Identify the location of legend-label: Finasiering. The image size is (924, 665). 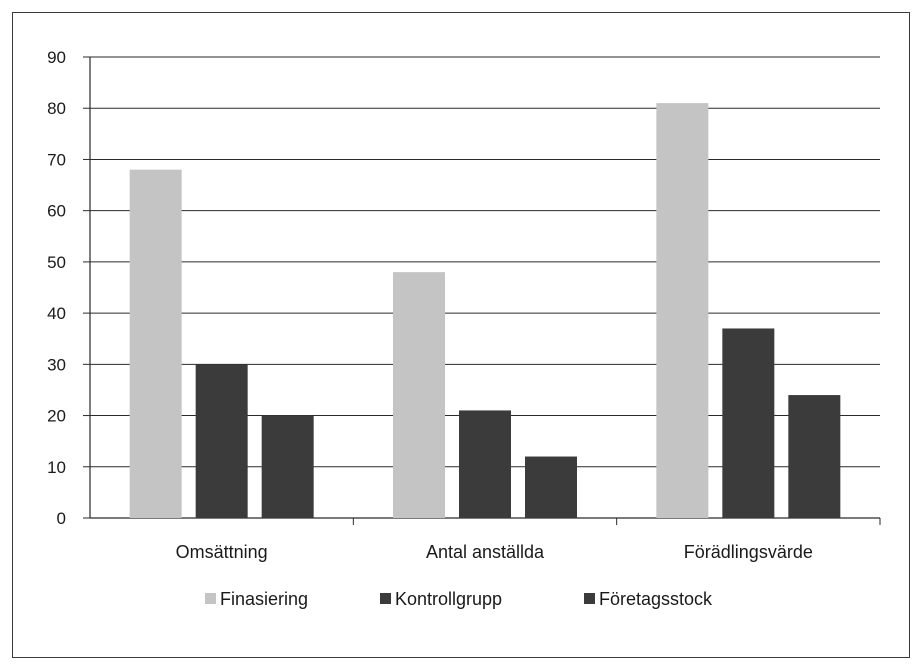
(264, 599).